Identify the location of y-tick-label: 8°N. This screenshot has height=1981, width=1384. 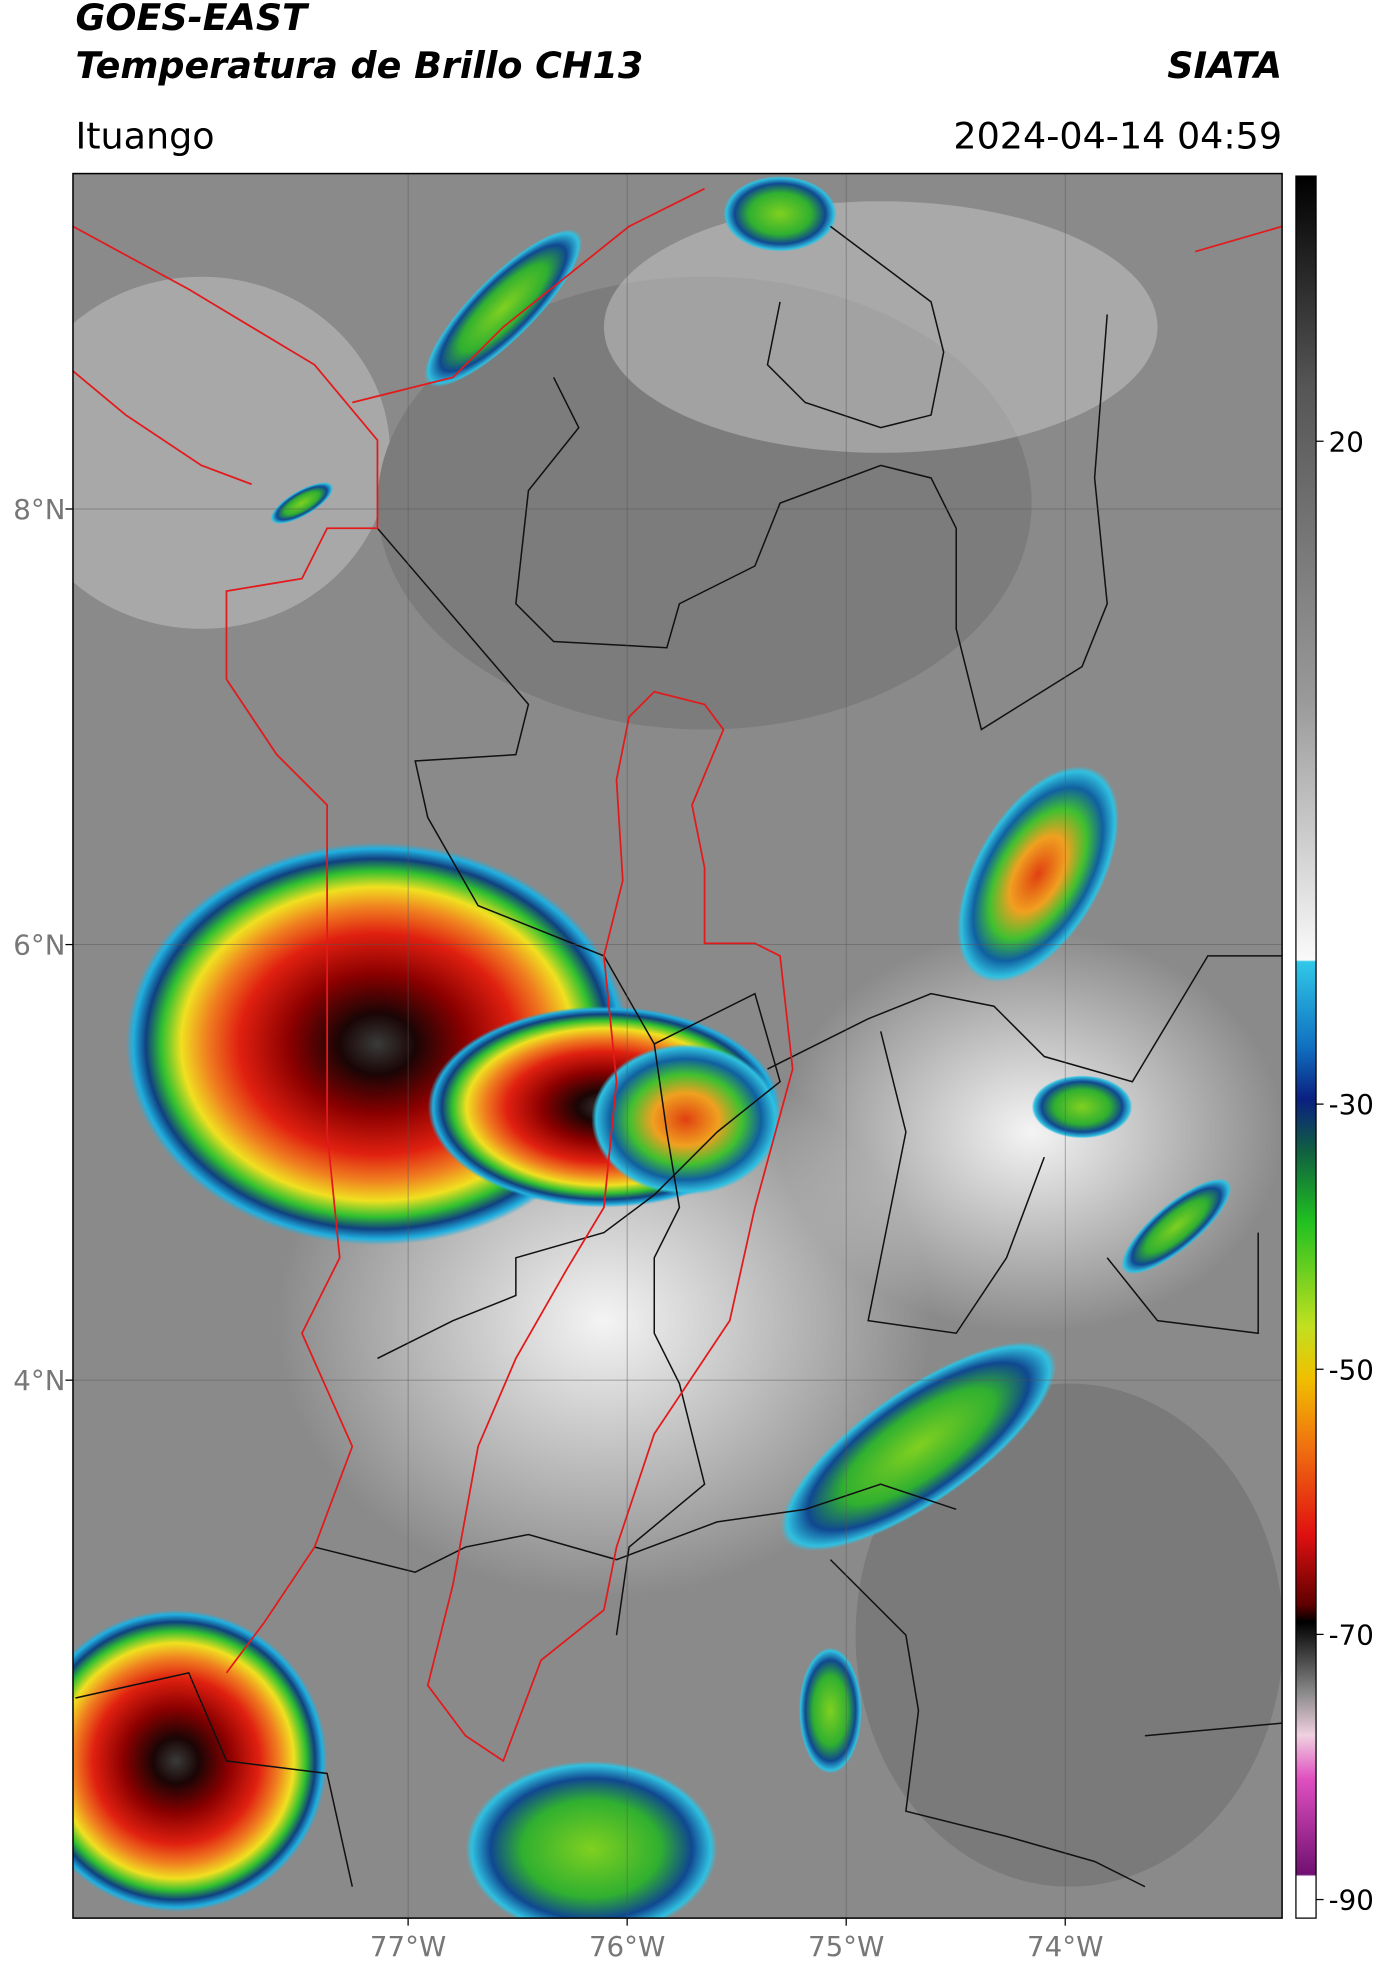
(39, 509).